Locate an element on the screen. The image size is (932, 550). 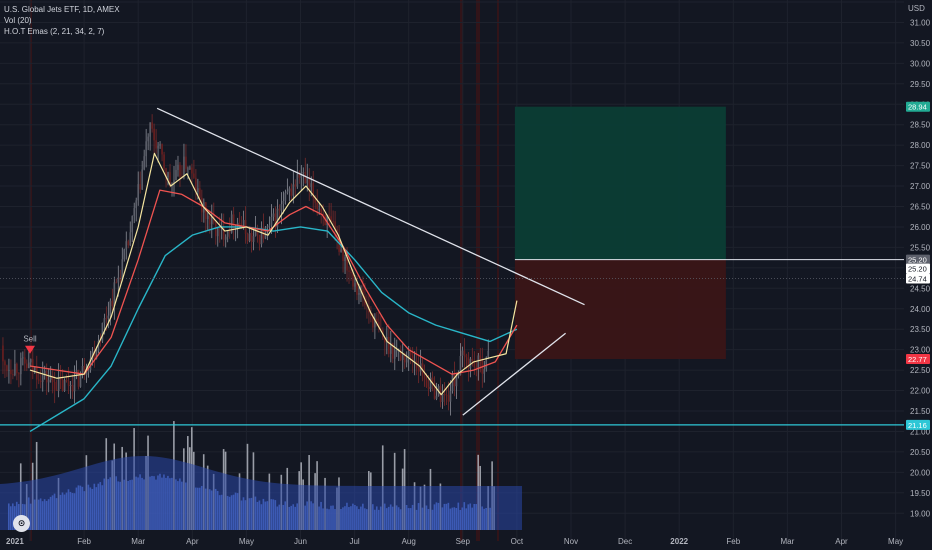
price-tick-label: 26.50 is located at coordinates (920, 207).